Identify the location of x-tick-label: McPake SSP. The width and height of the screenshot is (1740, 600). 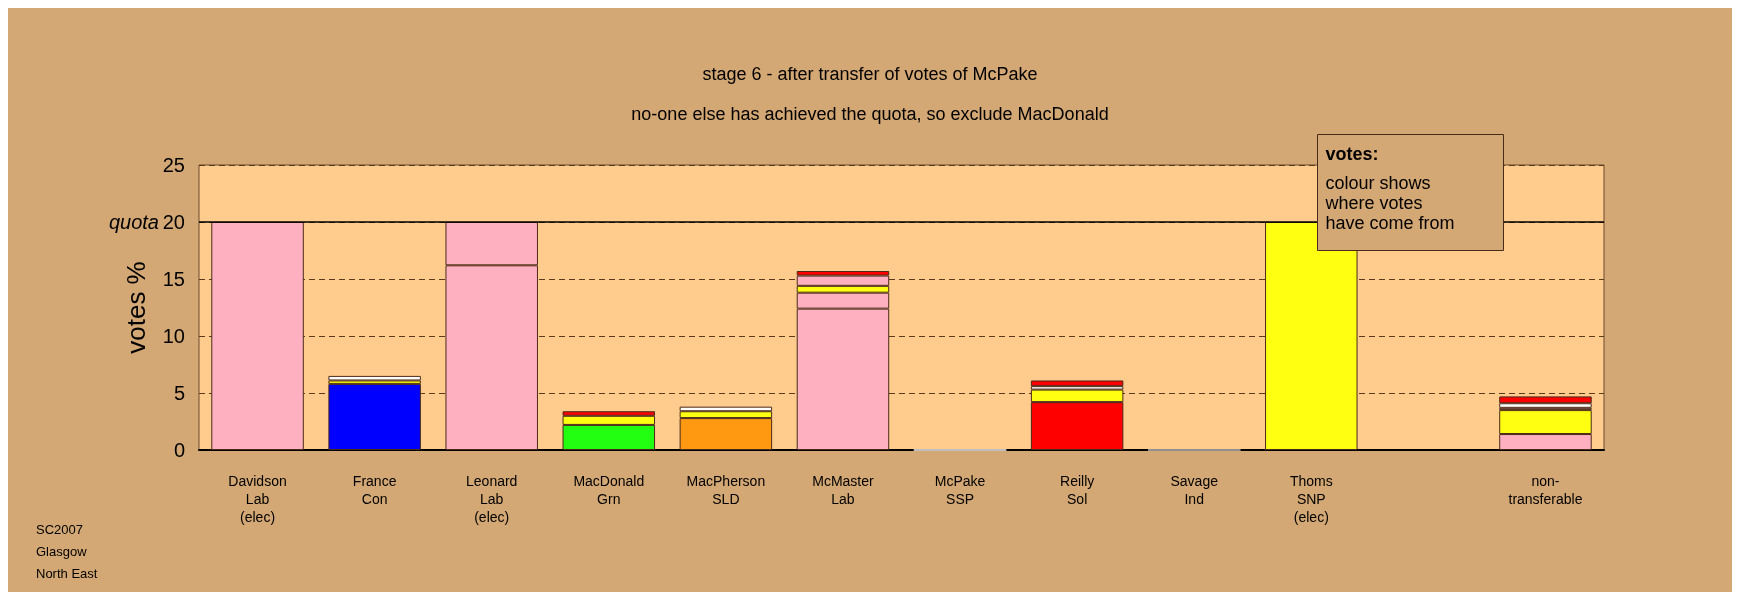
(960, 490).